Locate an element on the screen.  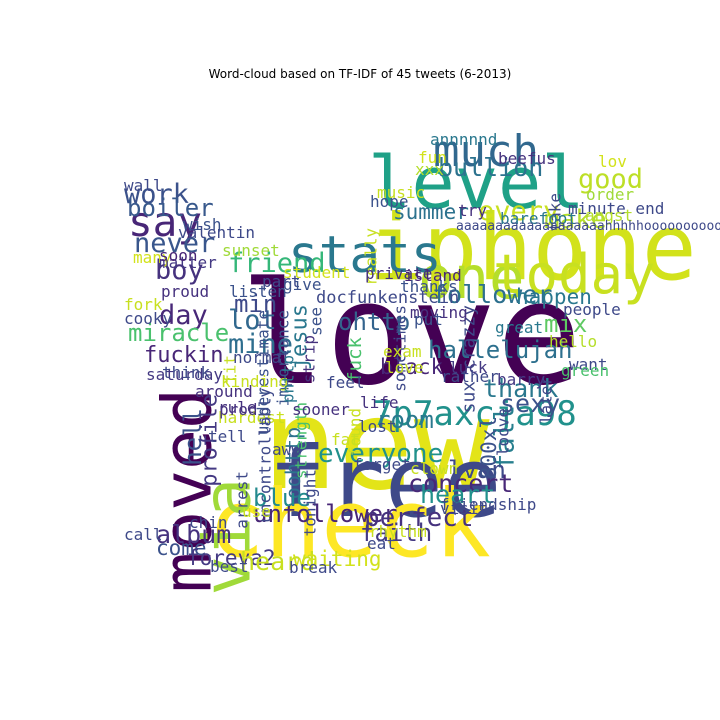
word-sux-crazzy: sux crazzy is located at coordinates (469, 359).